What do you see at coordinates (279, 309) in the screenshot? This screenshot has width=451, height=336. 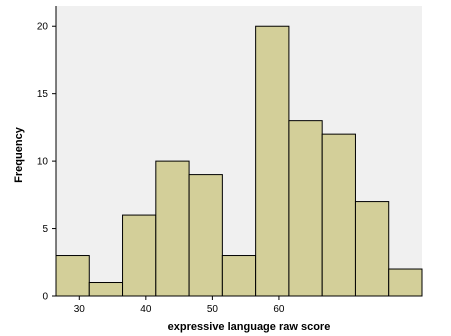 I see `x-tick-label: 60` at bounding box center [279, 309].